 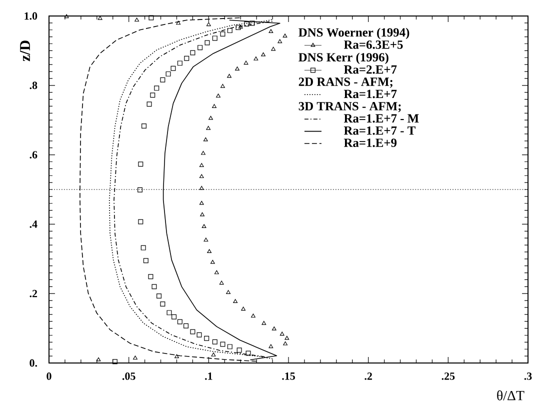 I want to click on y-tick-label: 0., so click(x=34, y=363).